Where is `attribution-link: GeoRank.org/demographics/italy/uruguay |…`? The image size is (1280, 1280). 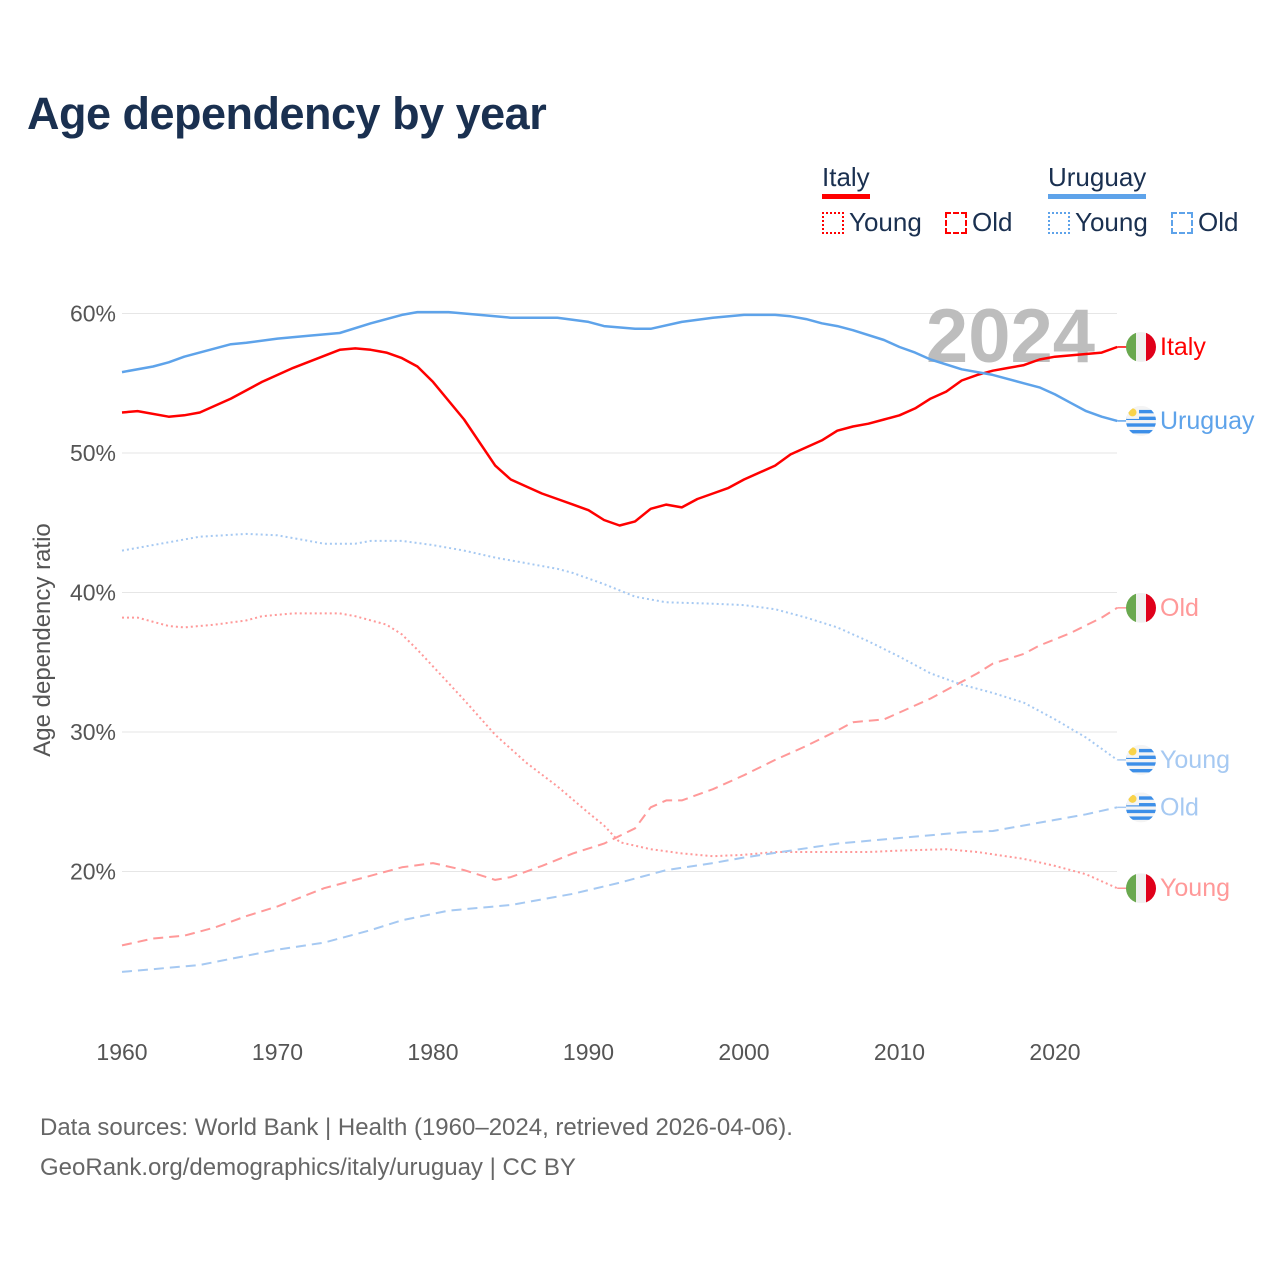
attribution-link: GeoRank.org/demographics/italy/uruguay |… is located at coordinates (308, 1167).